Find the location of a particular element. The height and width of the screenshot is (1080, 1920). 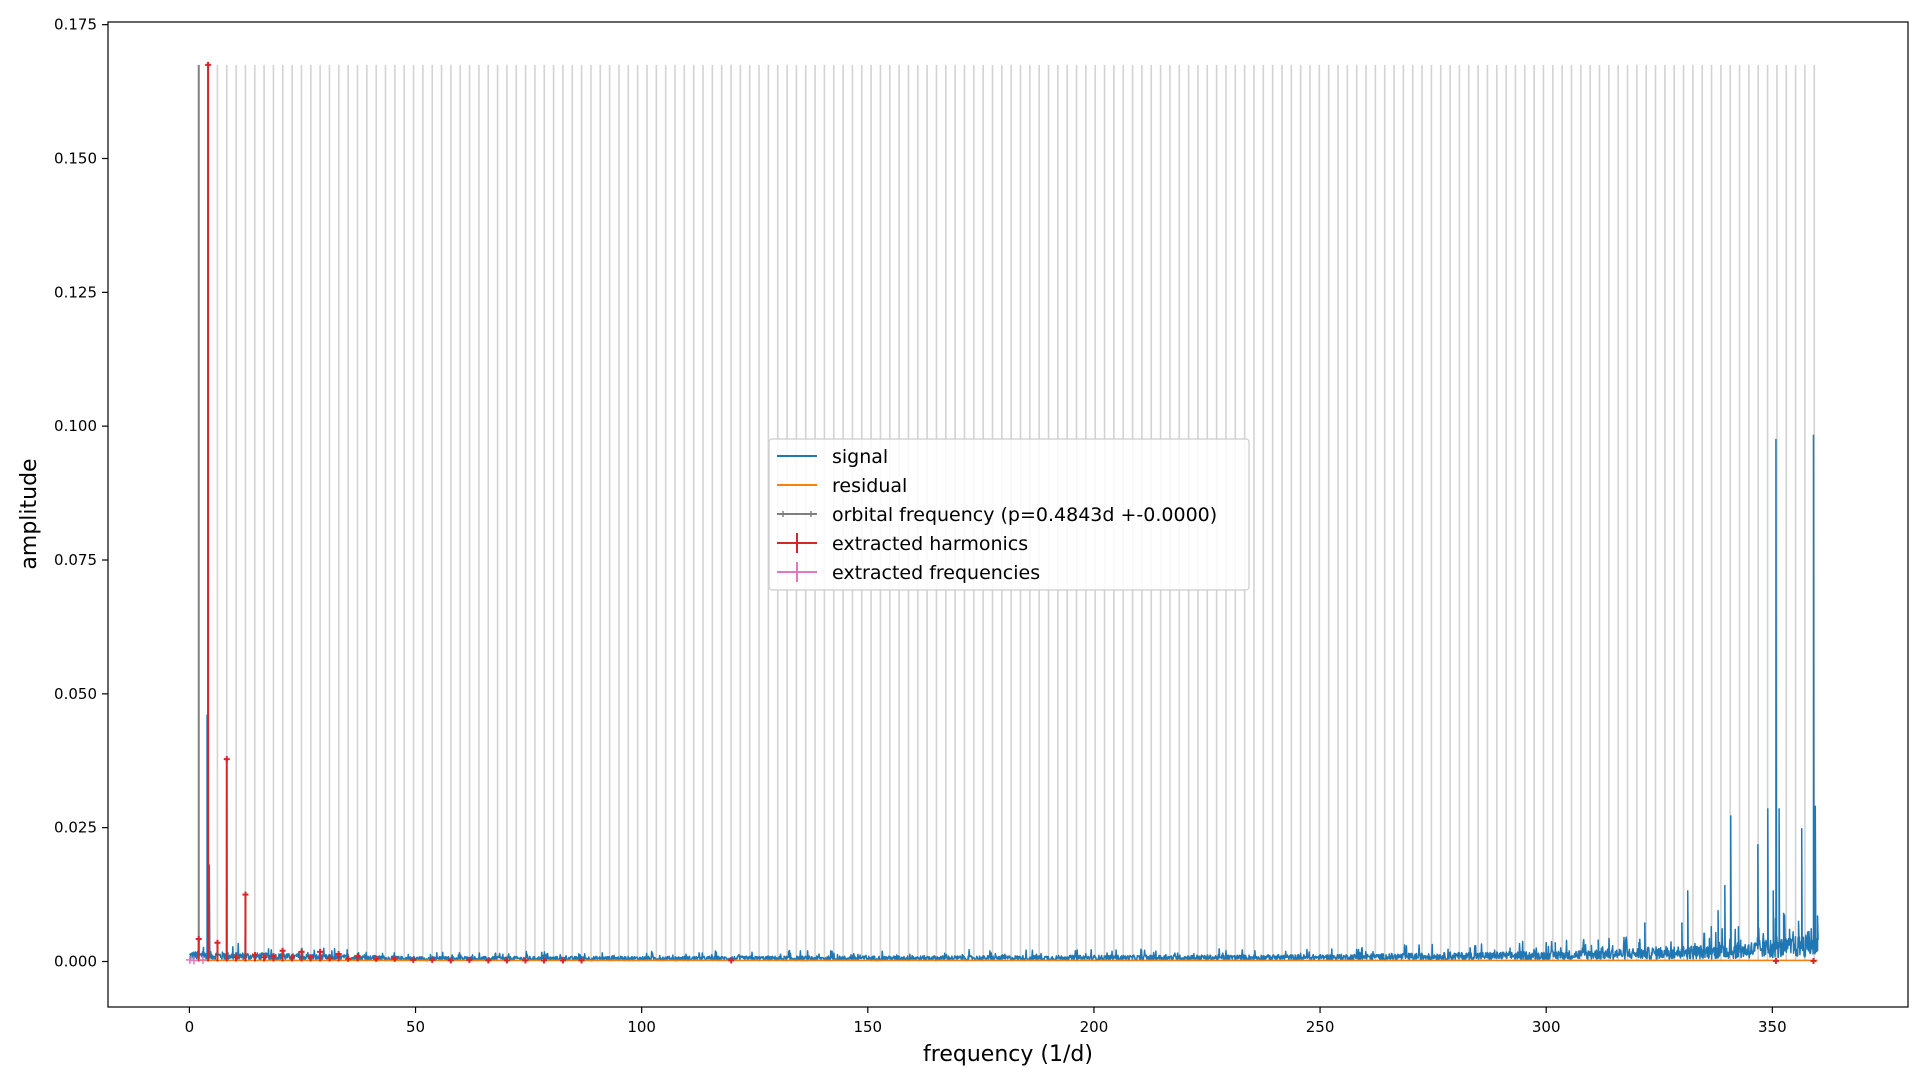

legend-entry: extracted frequencies is located at coordinates (908, 573).